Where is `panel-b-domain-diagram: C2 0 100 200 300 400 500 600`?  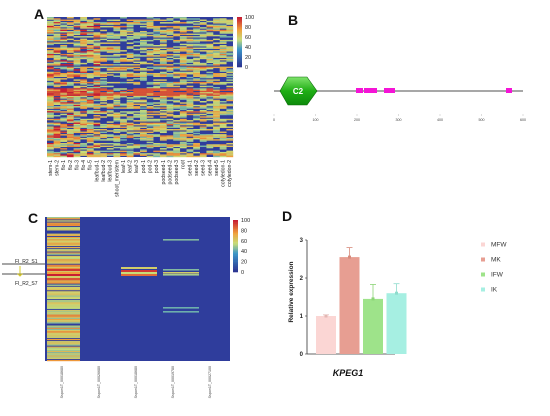 panel-b-domain-diagram: C2 0 100 200 300 400 500 600 is located at coordinates (399, 99).